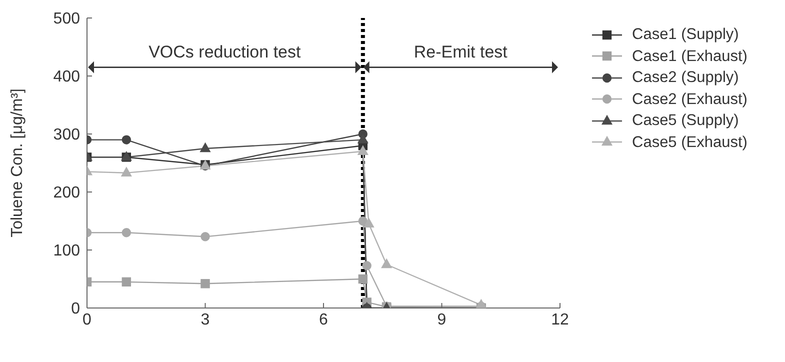 The height and width of the screenshot is (362, 785). I want to click on y-tick-label: 500, so click(66, 19).